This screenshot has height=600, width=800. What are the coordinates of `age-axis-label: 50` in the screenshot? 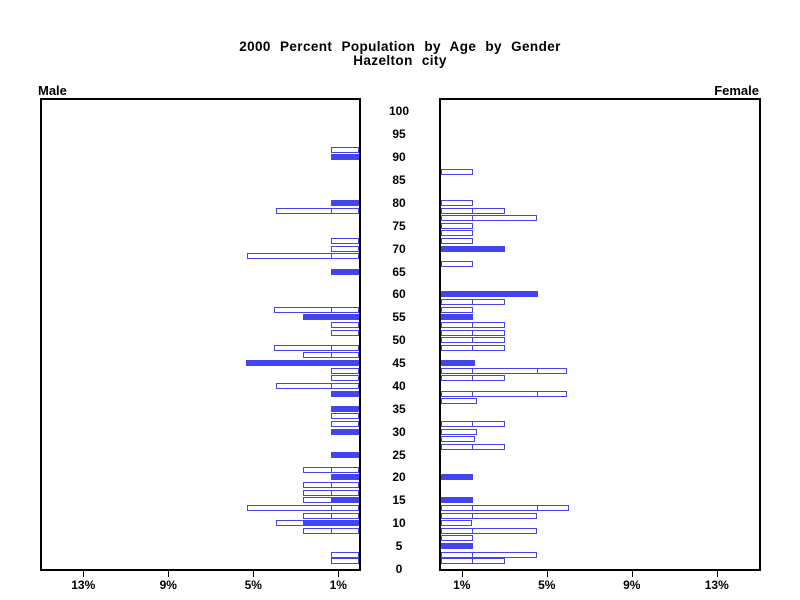 It's located at (399, 340).